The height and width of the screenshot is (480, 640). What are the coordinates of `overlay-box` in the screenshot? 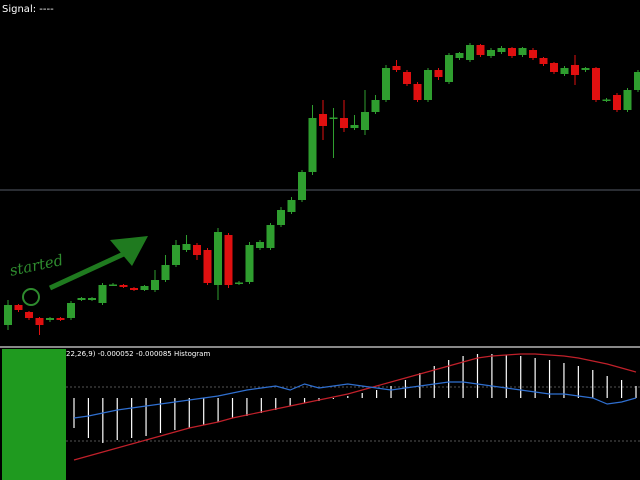 It's located at (34, 414).